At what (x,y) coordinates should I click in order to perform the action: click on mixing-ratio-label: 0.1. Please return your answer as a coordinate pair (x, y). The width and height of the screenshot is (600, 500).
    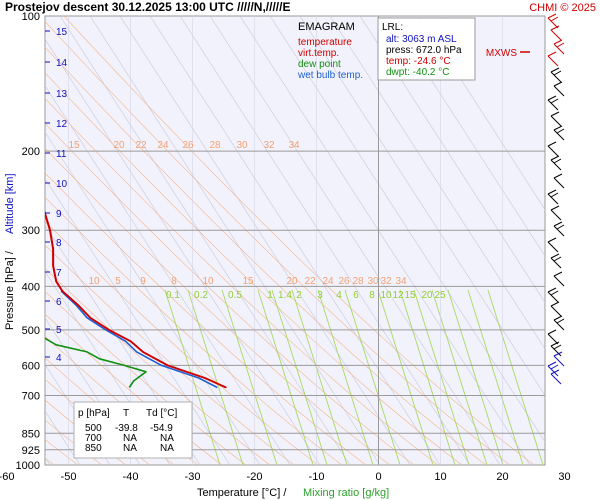
    Looking at the image, I should click on (173, 295).